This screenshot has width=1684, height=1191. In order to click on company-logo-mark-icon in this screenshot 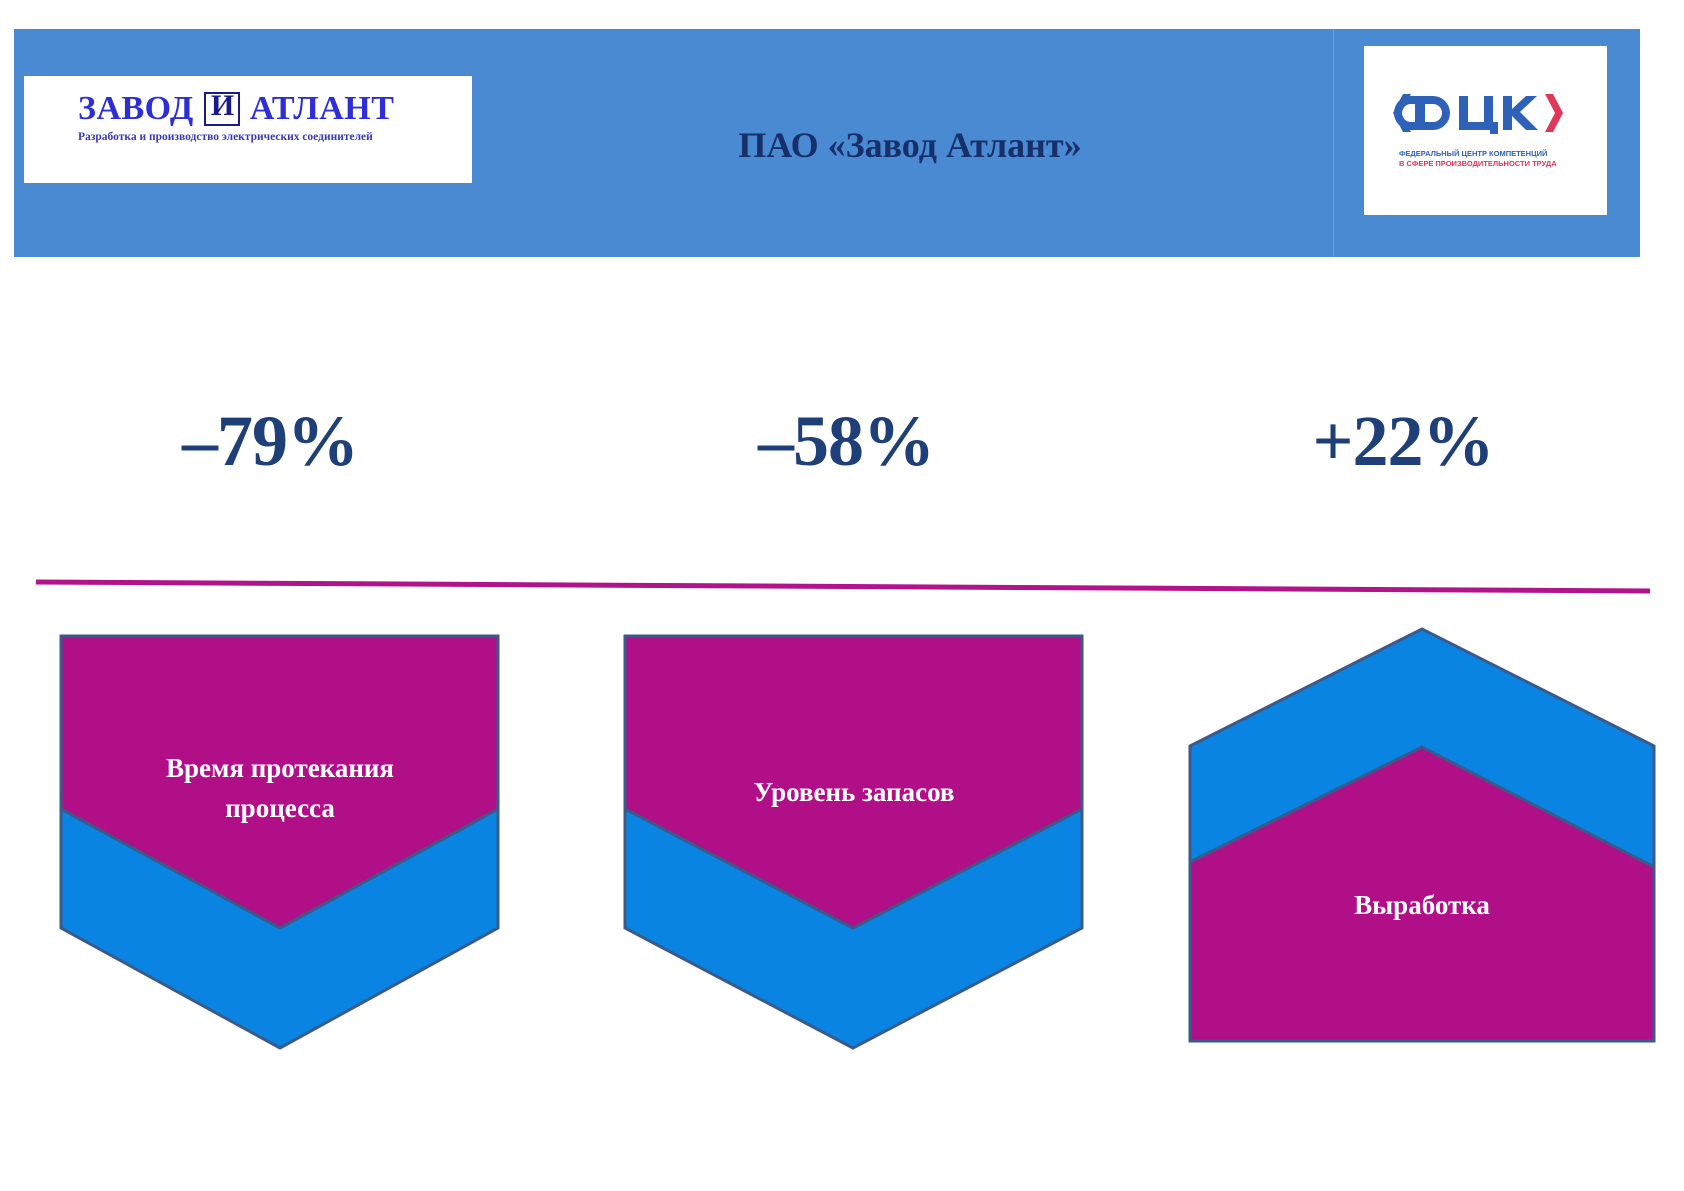, I will do `click(221, 107)`.